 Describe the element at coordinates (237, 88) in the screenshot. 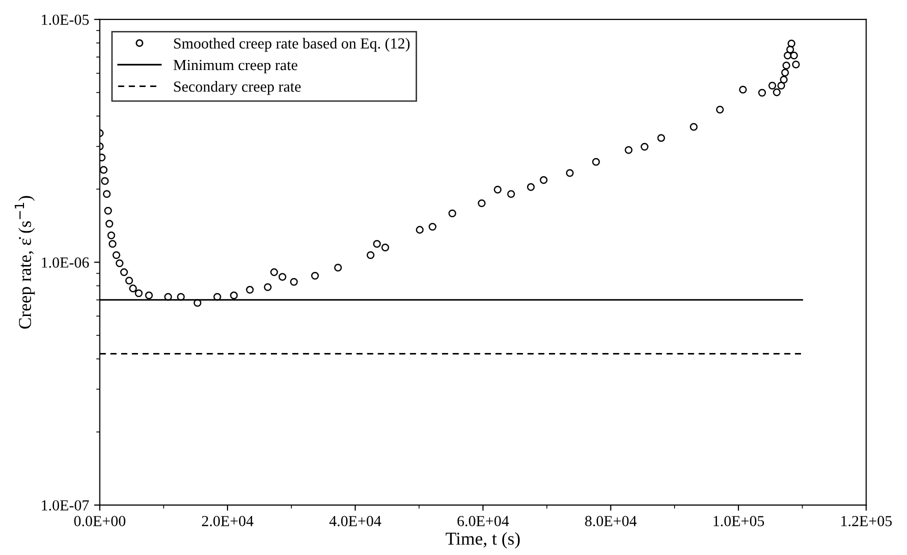

I see `legend-label: Secondary creep rate` at that location.